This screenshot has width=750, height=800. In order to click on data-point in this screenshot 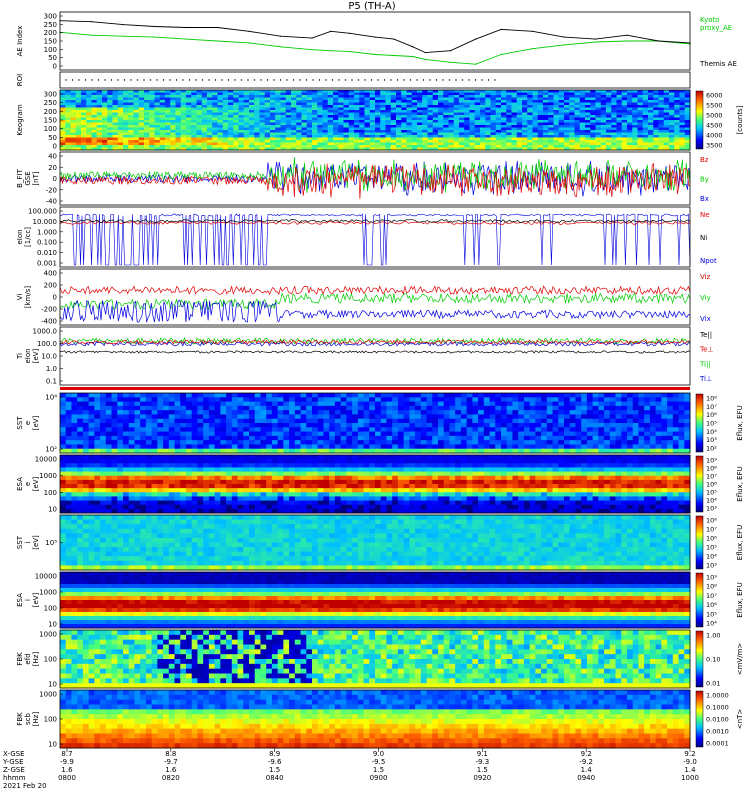, I will do `click(394, 55)`.